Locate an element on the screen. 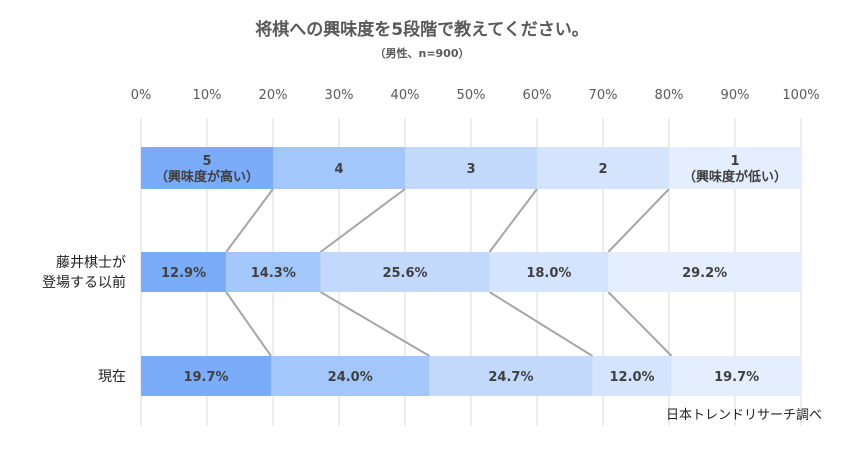 Image resolution: width=845 pixels, height=450 pixels. source-note: 日本トレンドリサーチ調べ is located at coordinates (744, 415).